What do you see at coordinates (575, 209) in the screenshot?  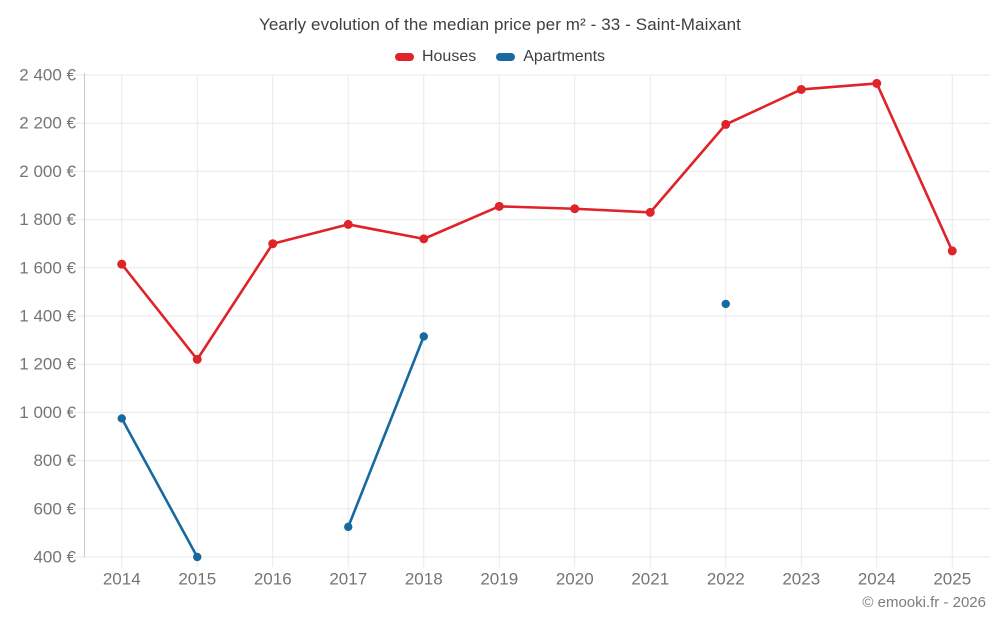 I see `houses-point-2020` at bounding box center [575, 209].